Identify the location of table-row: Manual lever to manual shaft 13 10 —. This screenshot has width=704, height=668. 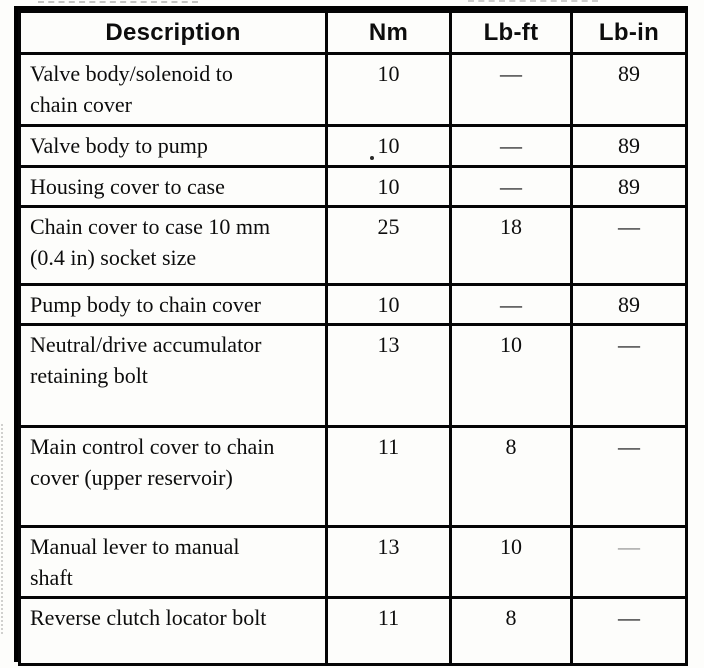
(353, 562).